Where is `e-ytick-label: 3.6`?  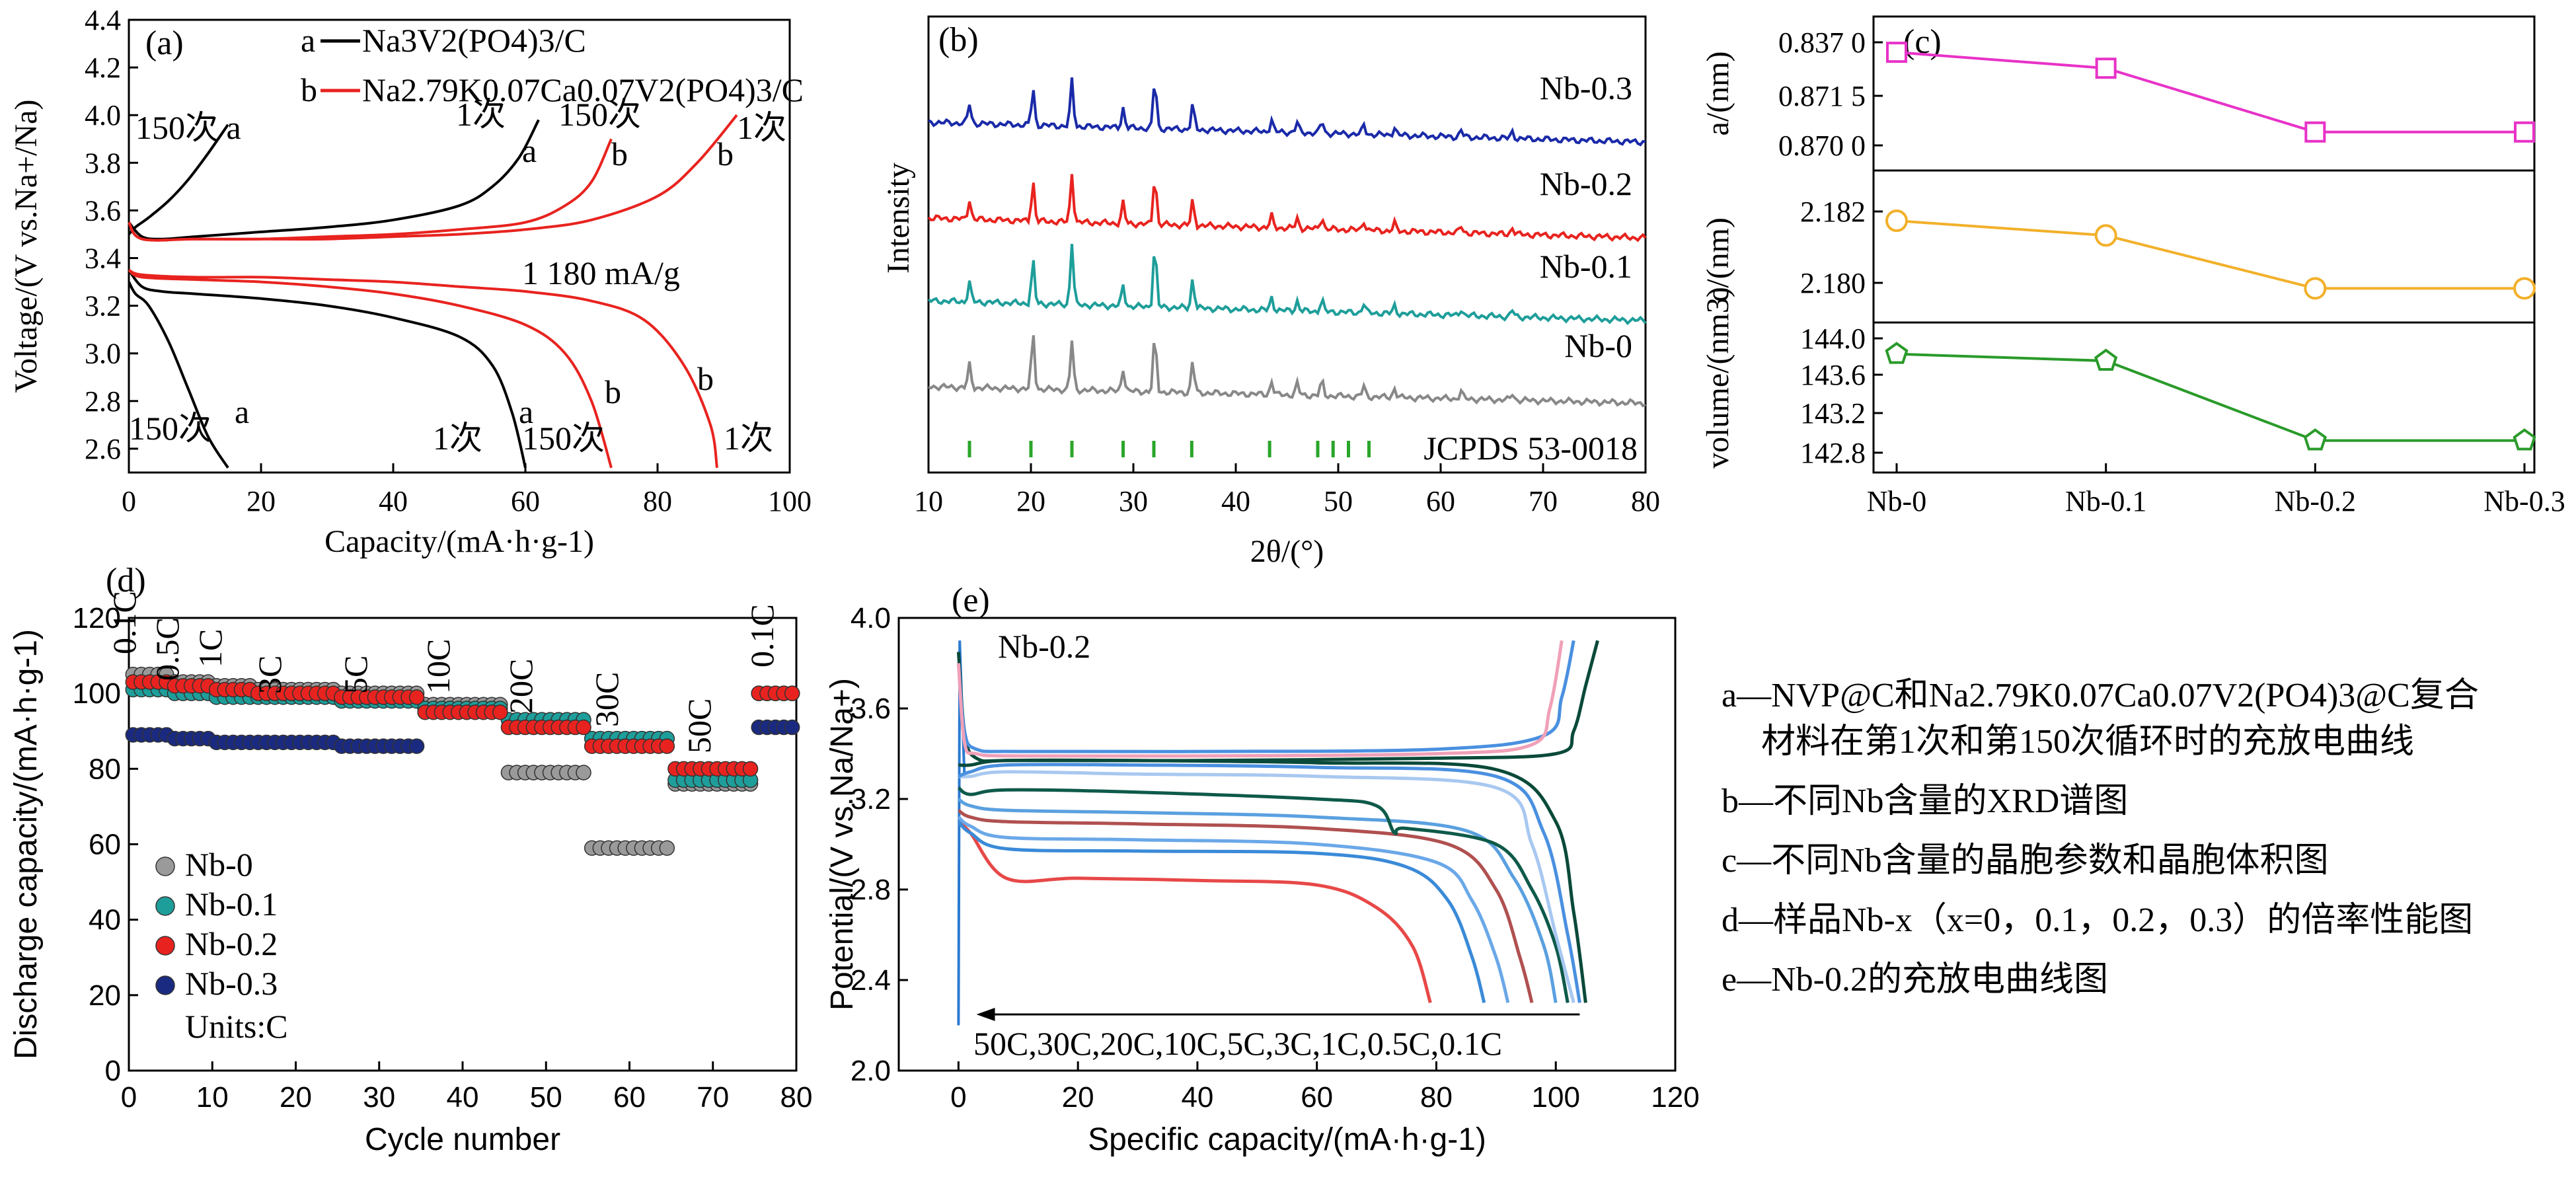
e-ytick-label: 3.6 is located at coordinates (871, 709).